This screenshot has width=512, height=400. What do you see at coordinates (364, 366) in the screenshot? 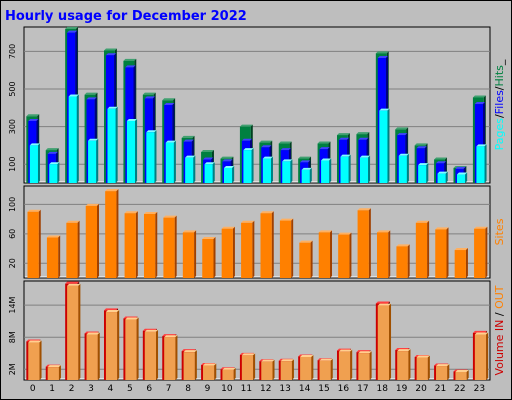
I see `bar-2-1-17-face` at bounding box center [364, 366].